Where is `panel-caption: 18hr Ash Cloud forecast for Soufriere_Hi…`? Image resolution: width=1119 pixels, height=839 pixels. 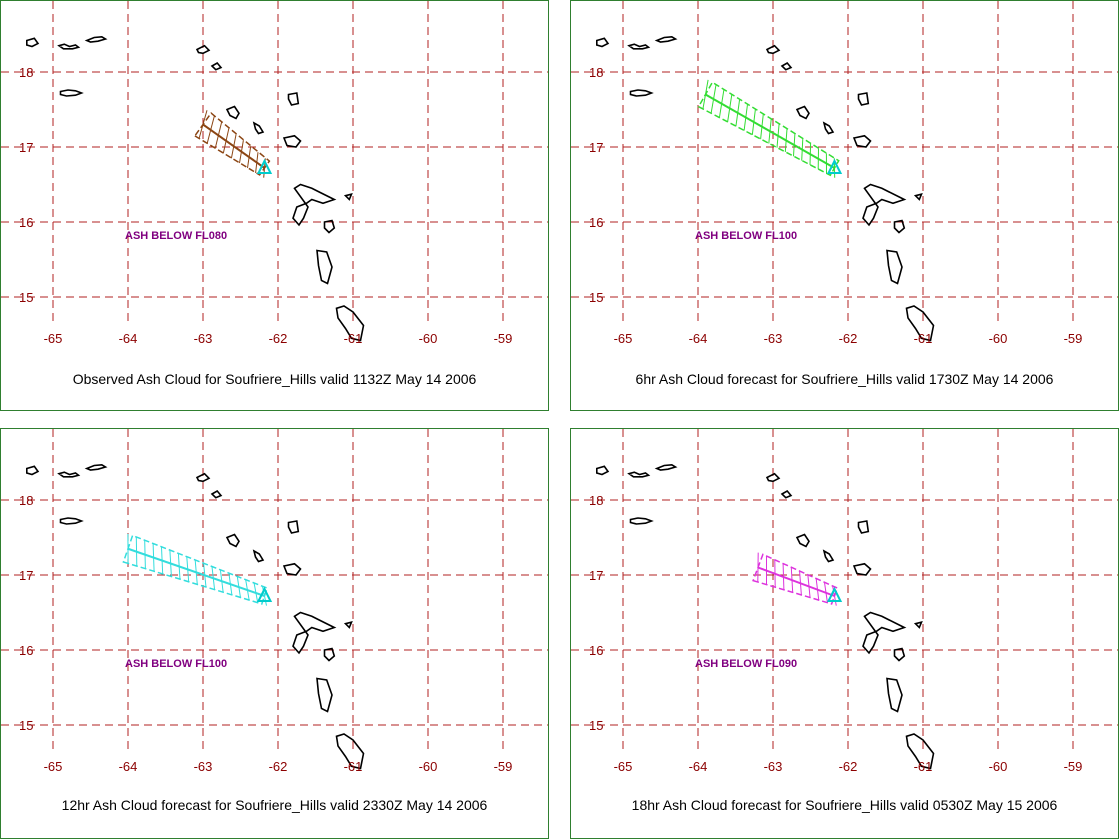 panel-caption: 18hr Ash Cloud forecast for Soufriere_Hi… is located at coordinates (844, 805).